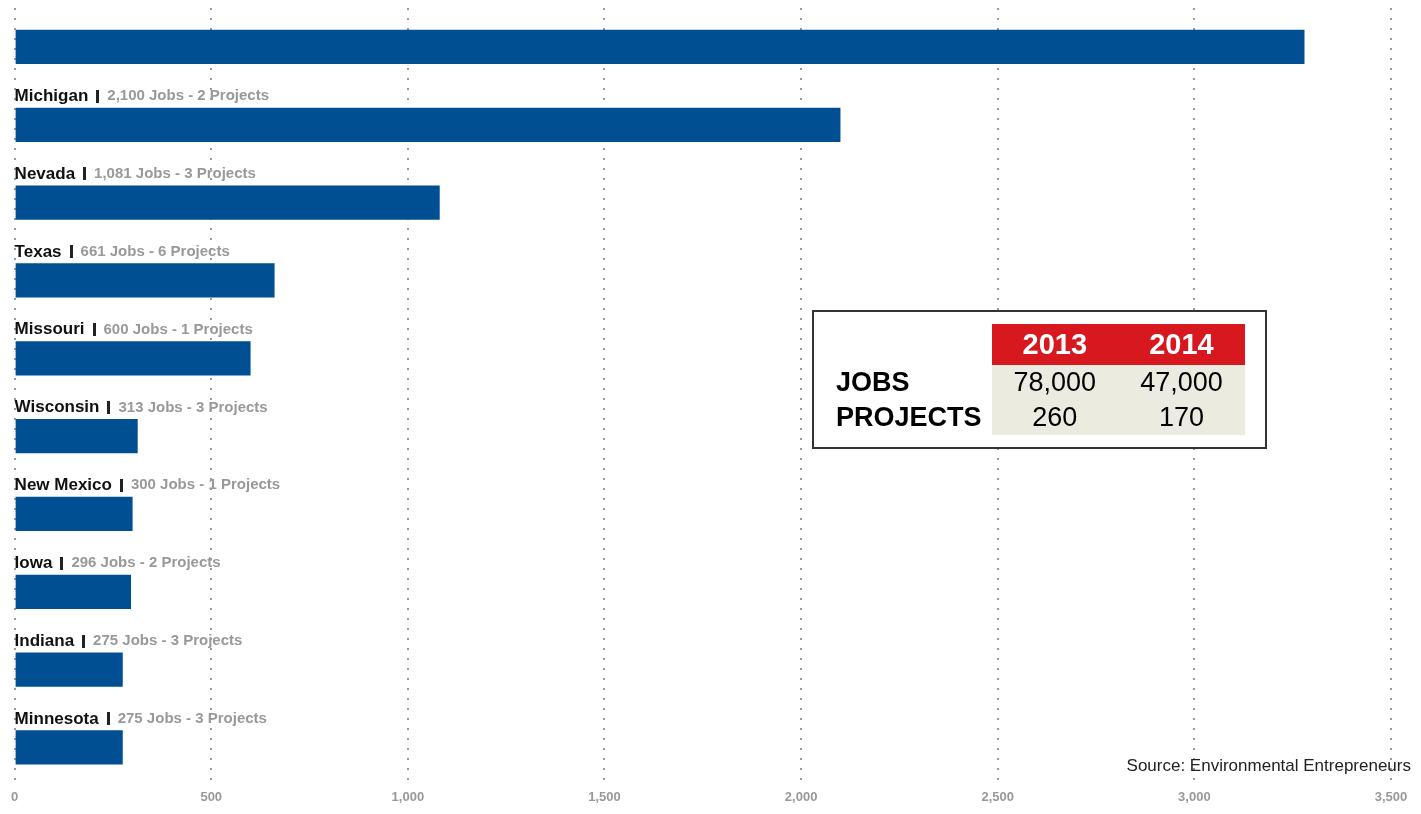 This screenshot has width=1421, height=814. What do you see at coordinates (873, 382) in the screenshot?
I see `category-label: JOBS` at bounding box center [873, 382].